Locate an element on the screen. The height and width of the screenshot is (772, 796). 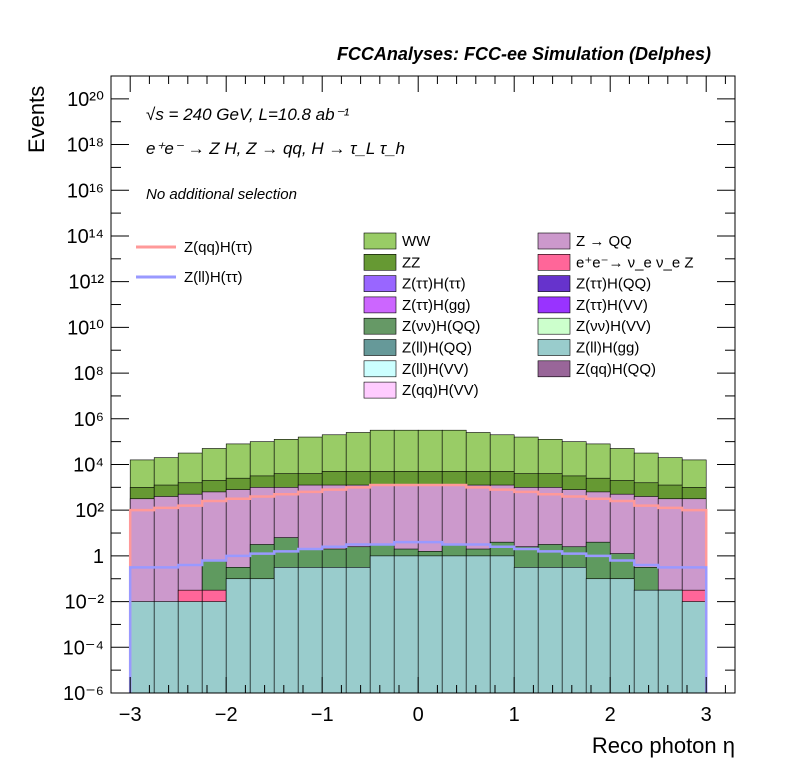
x-tick-label: 3 is located at coordinates (706, 715).